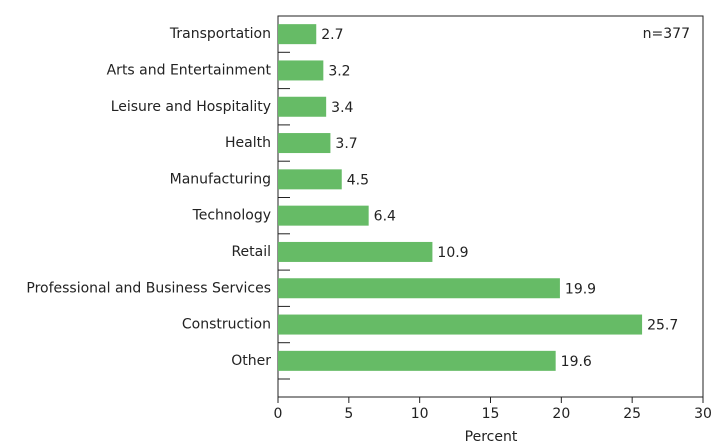 Image resolution: width=728 pixels, height=446 pixels. Describe the element at coordinates (226, 325) in the screenshot. I see `y-tick-label: Construction` at that location.